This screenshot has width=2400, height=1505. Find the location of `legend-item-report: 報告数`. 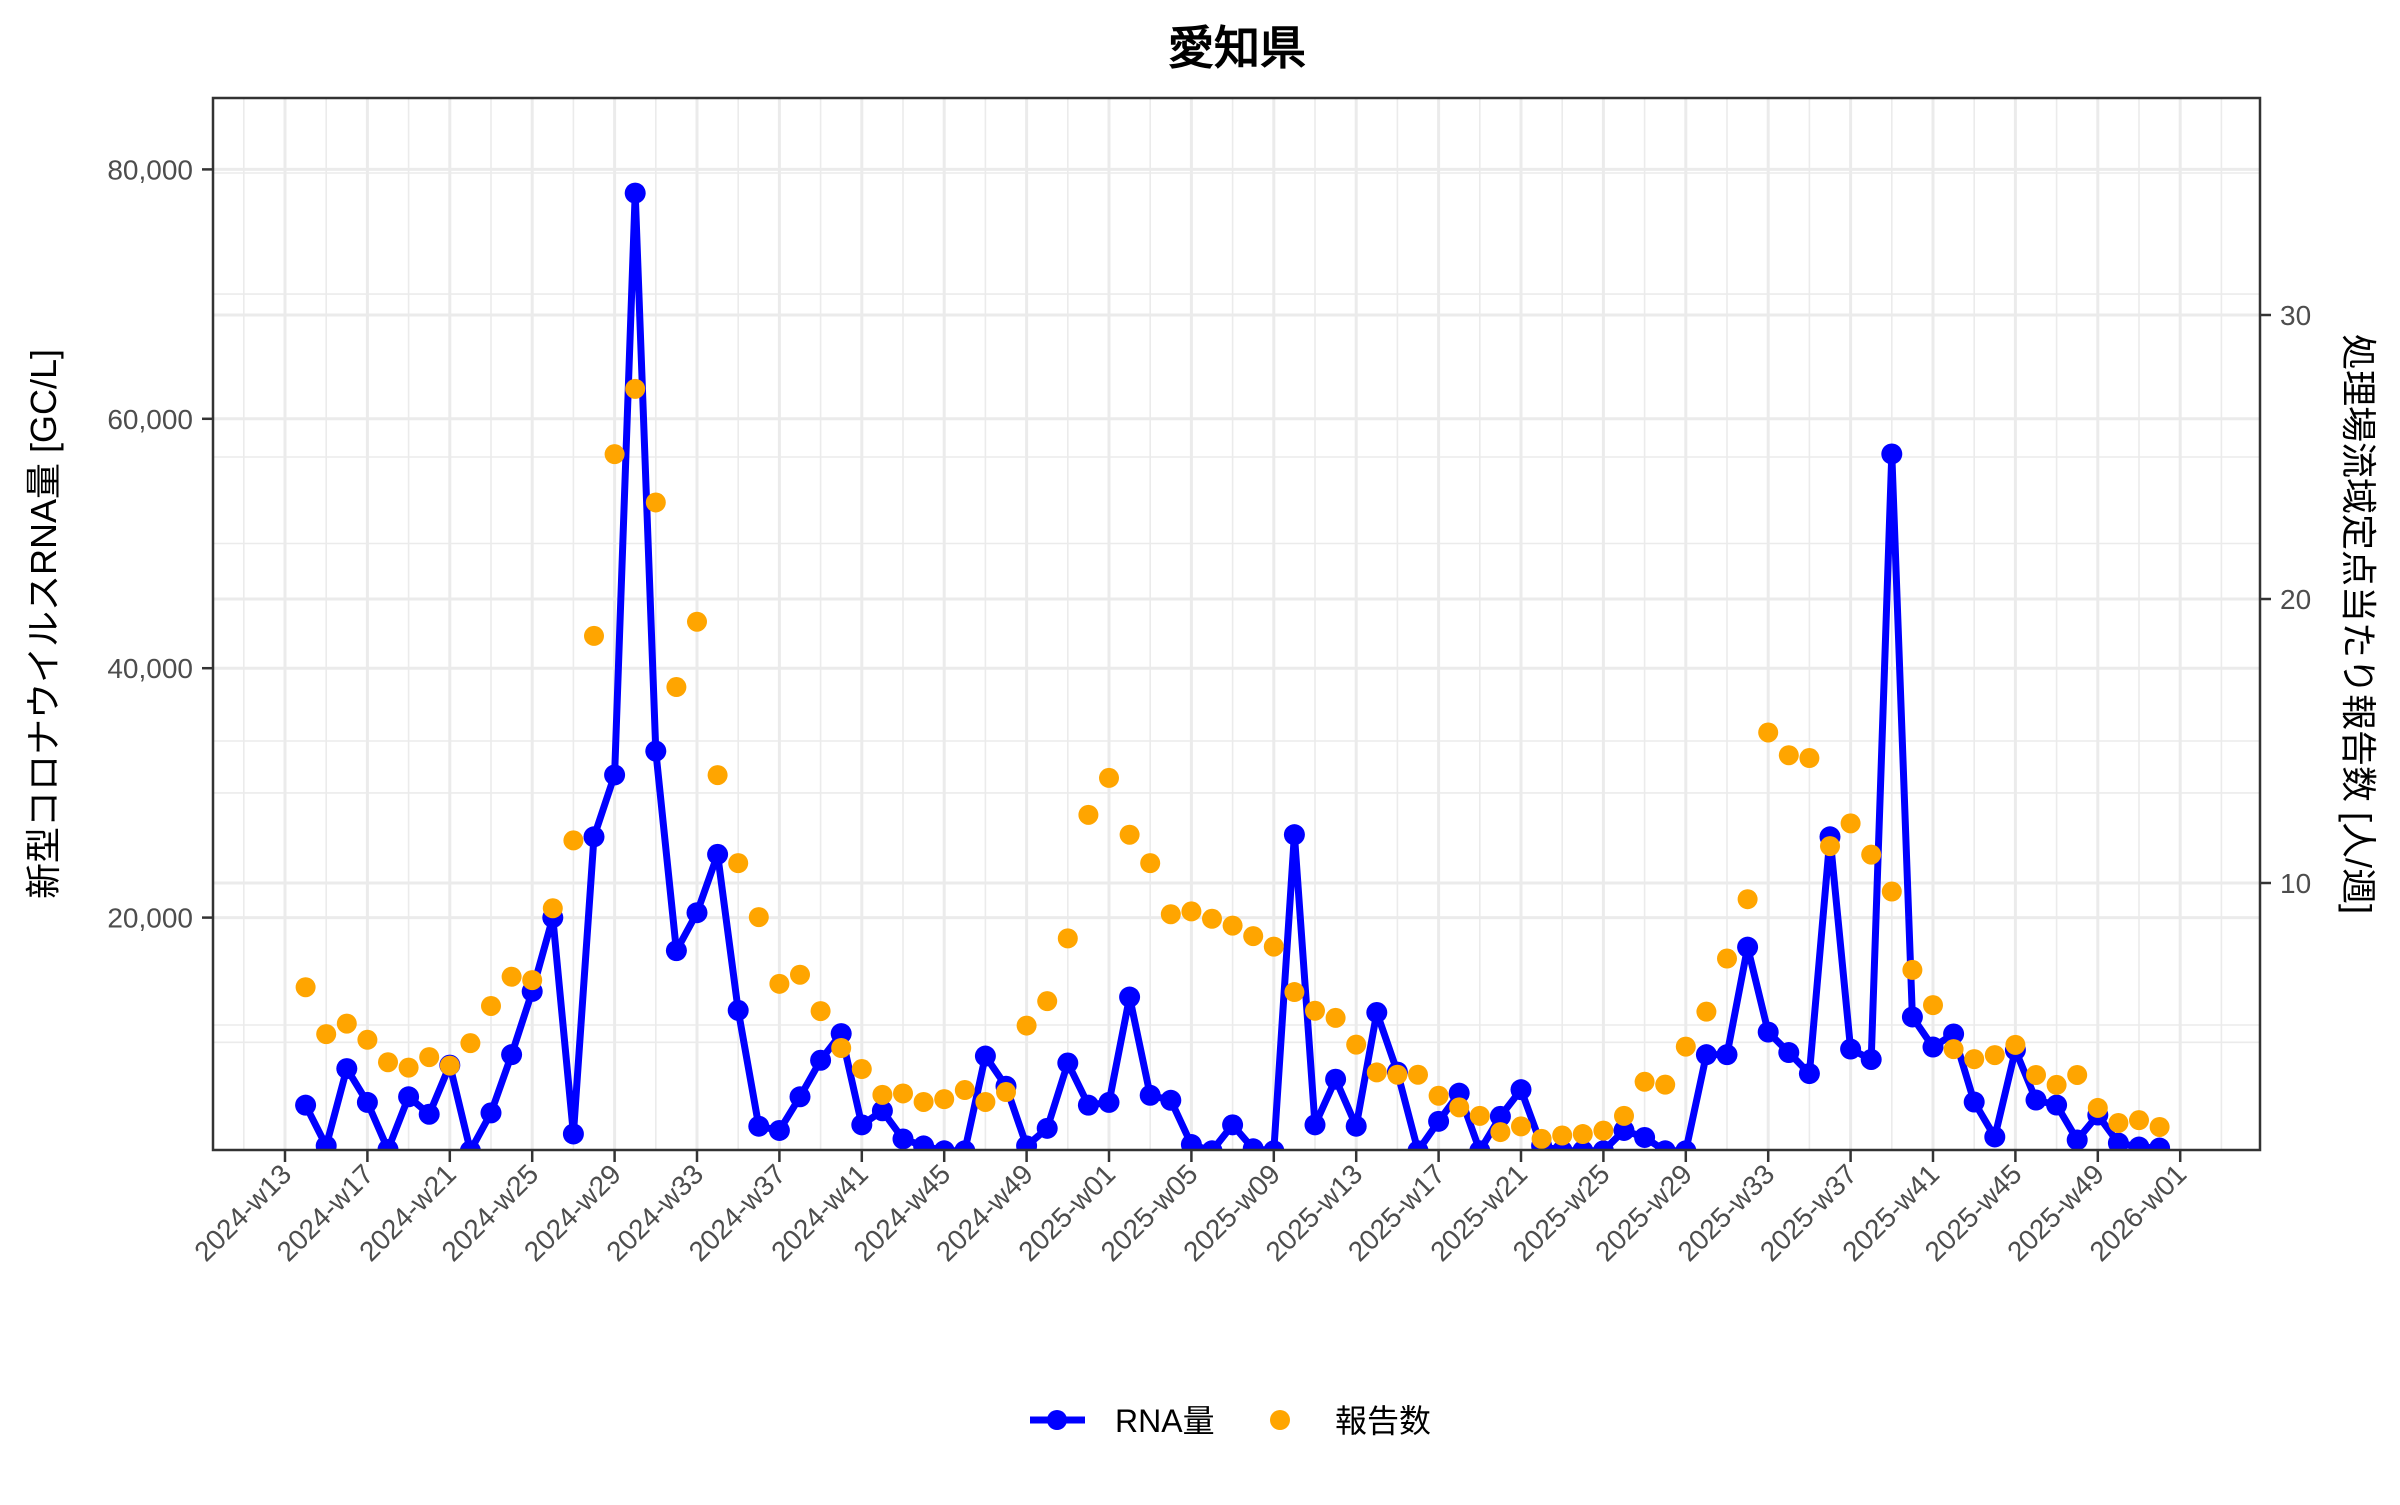

legend-item-report: 報告数 is located at coordinates (1350, 1421).